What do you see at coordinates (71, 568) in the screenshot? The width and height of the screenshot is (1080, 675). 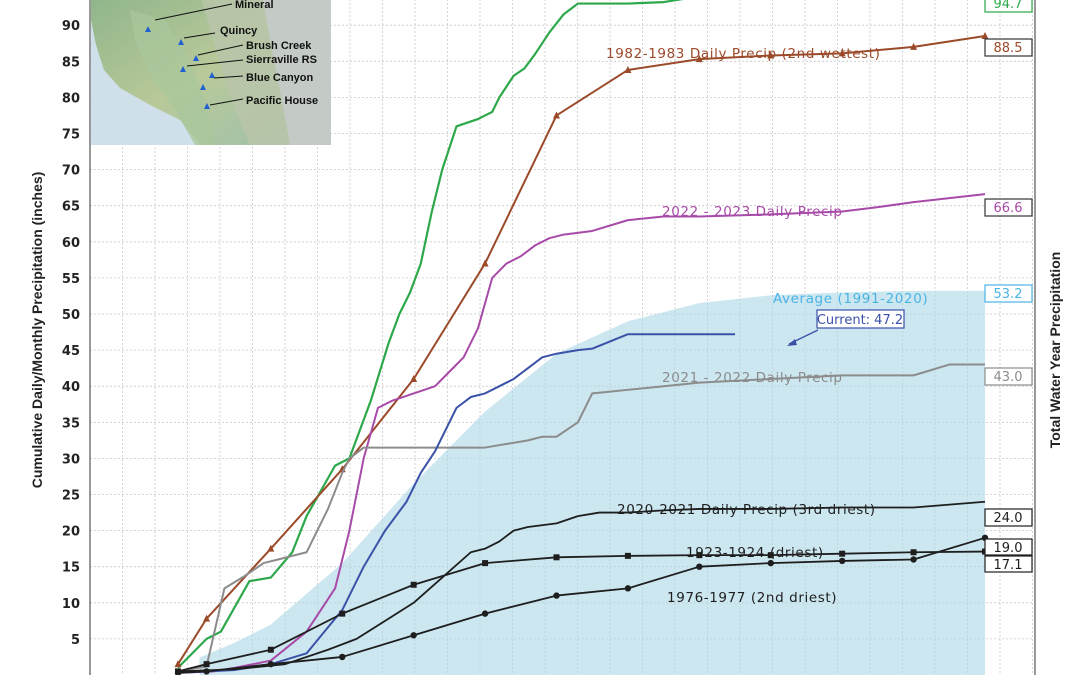 I see `y-tick-label: 15` at bounding box center [71, 568].